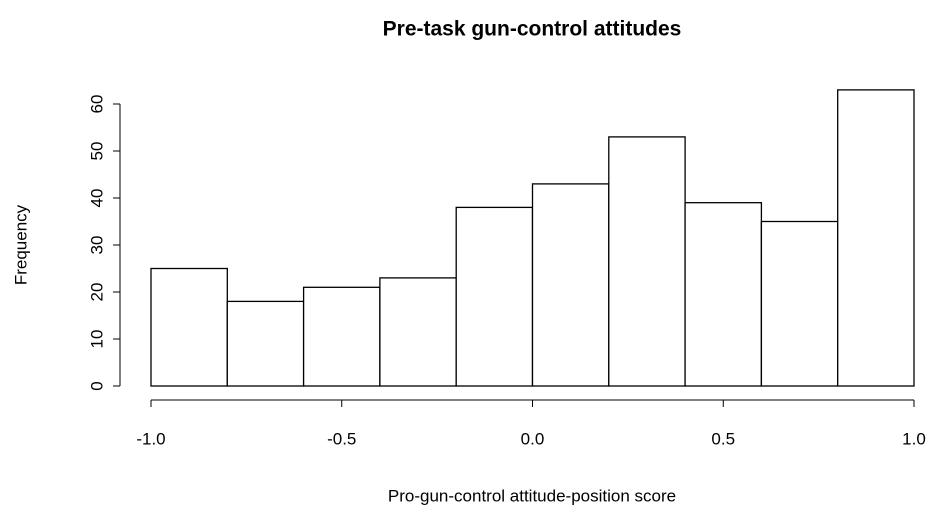 The height and width of the screenshot is (515, 932). I want to click on y-axis-label: Frequency, so click(20, 244).